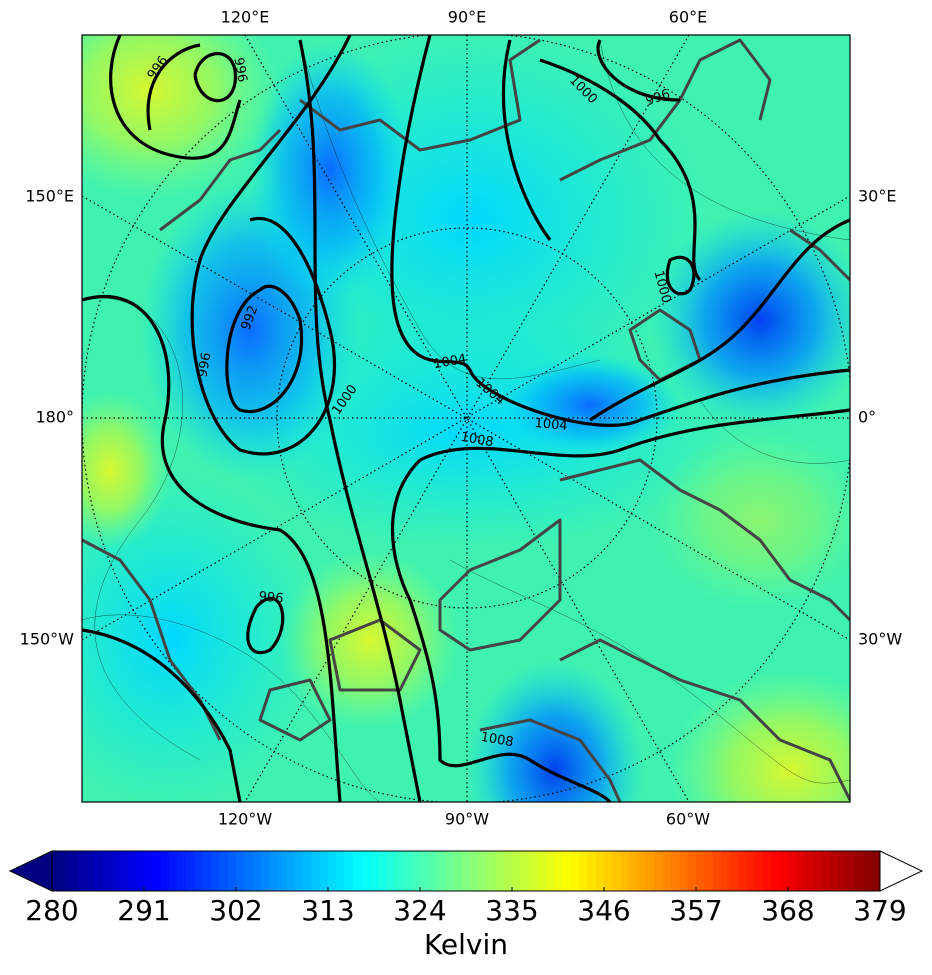  I want to click on longitude-label: 90°E, so click(467, 17).